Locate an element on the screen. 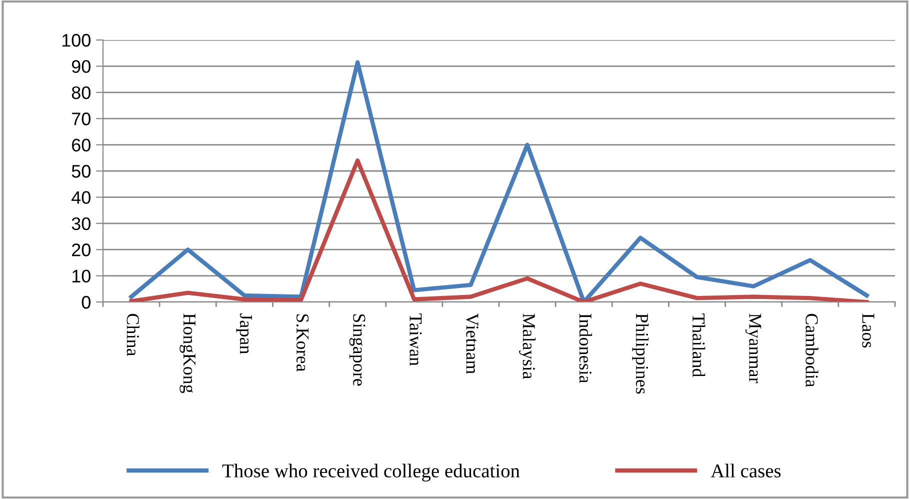  y-tick-label: 70 is located at coordinates (81, 119).